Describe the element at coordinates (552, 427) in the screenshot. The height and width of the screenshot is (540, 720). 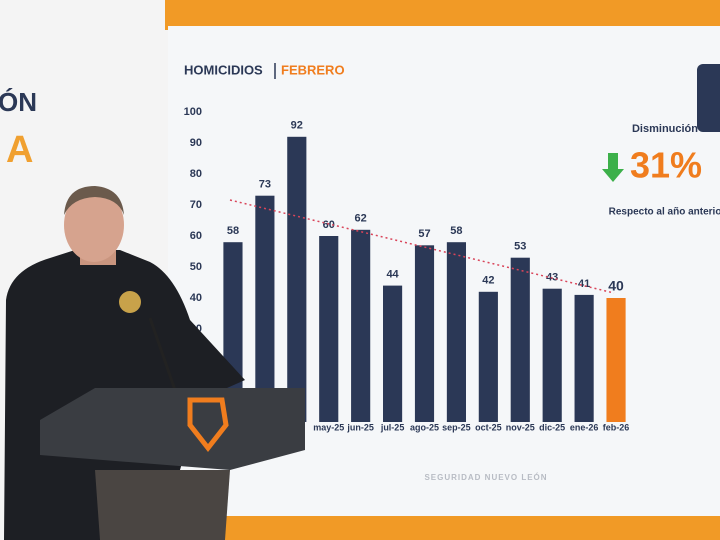
I see `x-tick-label: dic-25` at that location.